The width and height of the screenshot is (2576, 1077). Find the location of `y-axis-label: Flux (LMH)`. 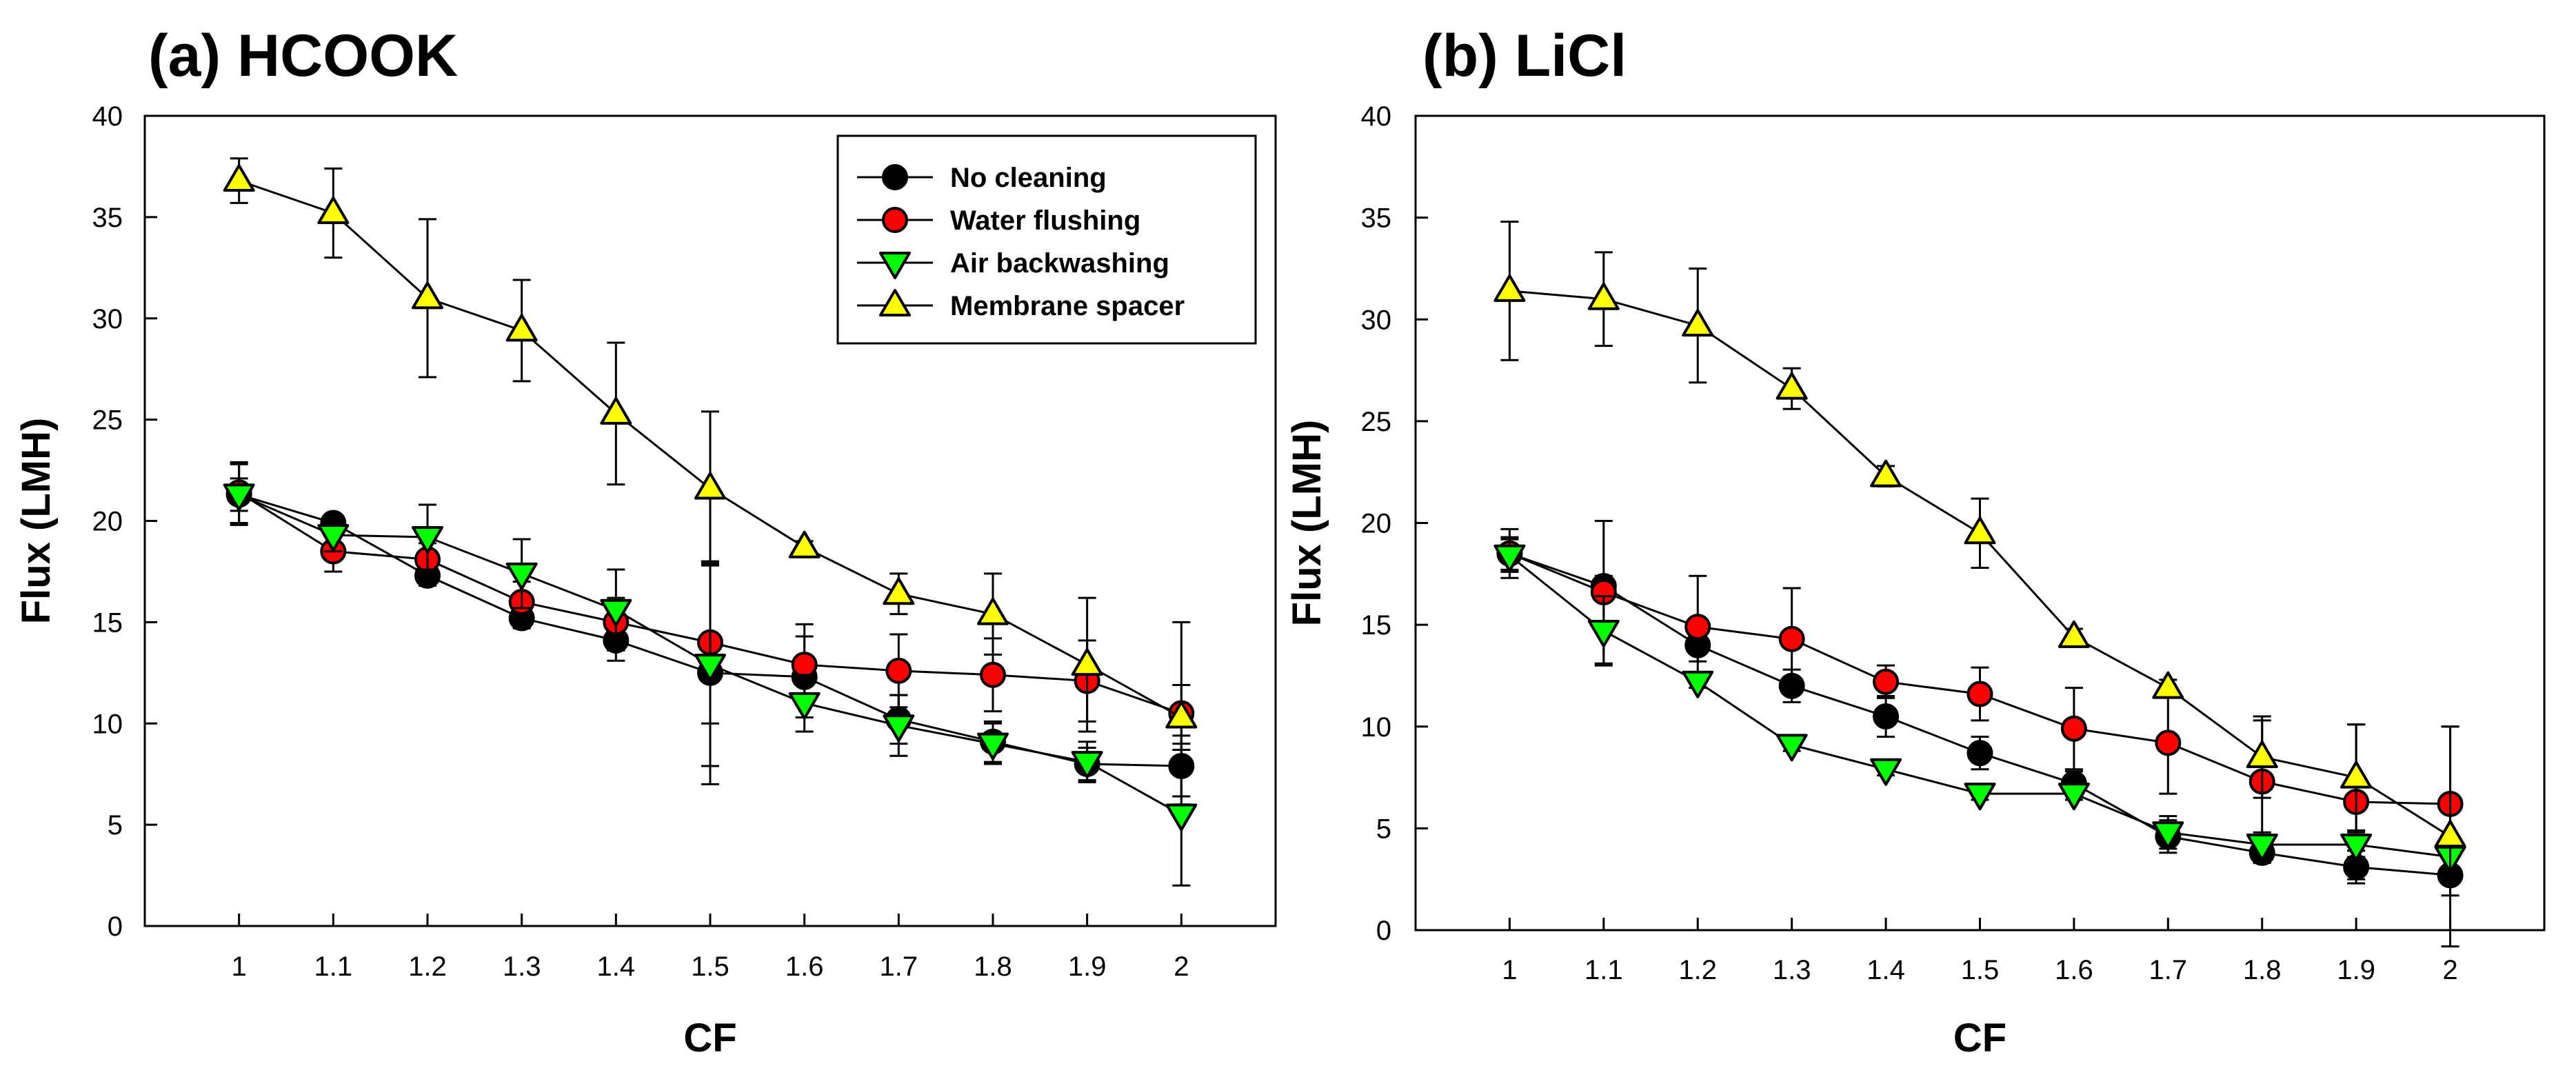

y-axis-label: Flux (LMH) is located at coordinates (1307, 523).